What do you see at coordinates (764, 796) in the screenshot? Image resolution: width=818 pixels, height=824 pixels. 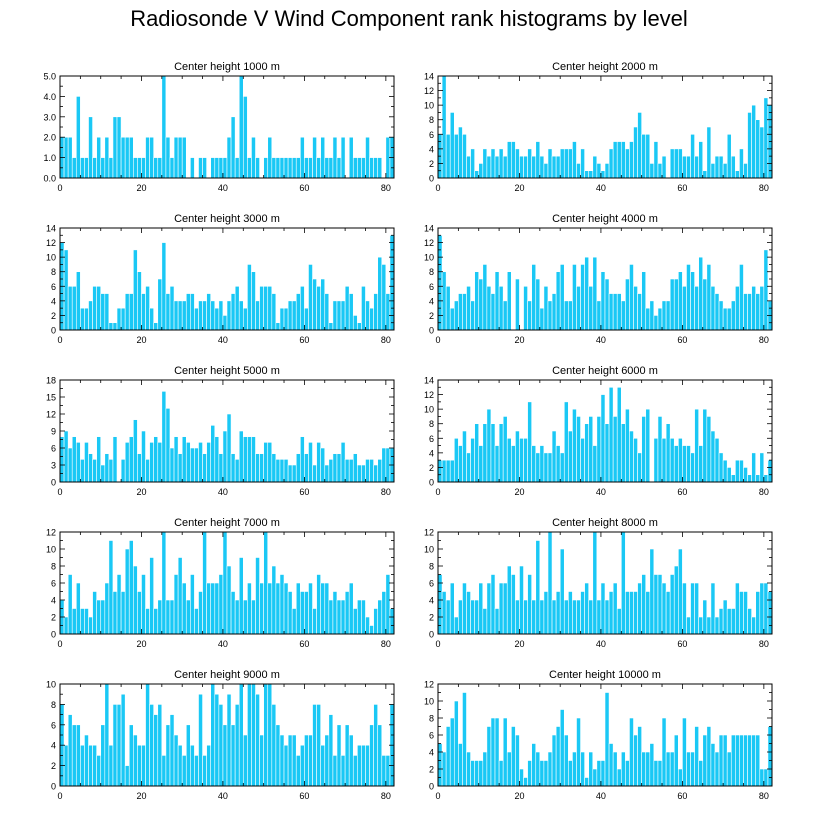 I see `x-tick-label: 80` at bounding box center [764, 796].